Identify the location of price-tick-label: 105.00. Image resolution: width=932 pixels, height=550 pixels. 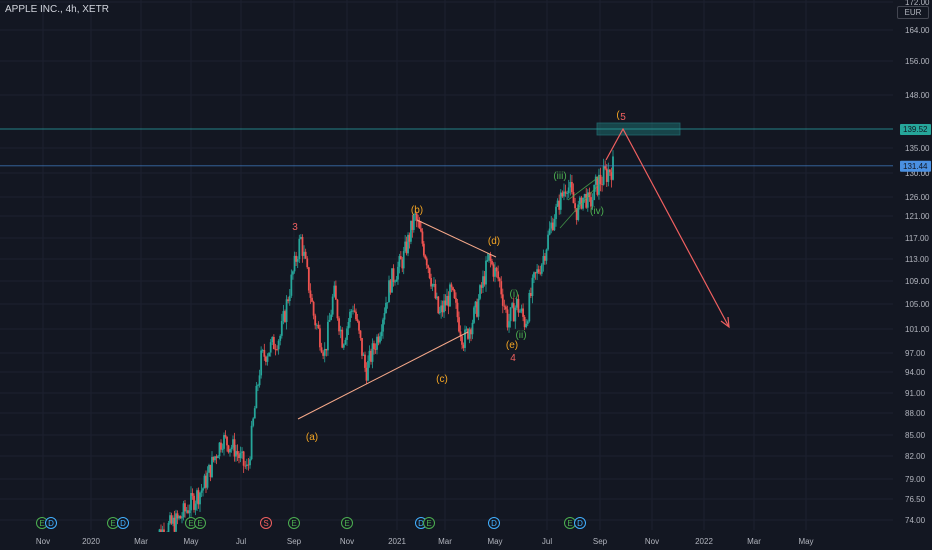
(917, 304).